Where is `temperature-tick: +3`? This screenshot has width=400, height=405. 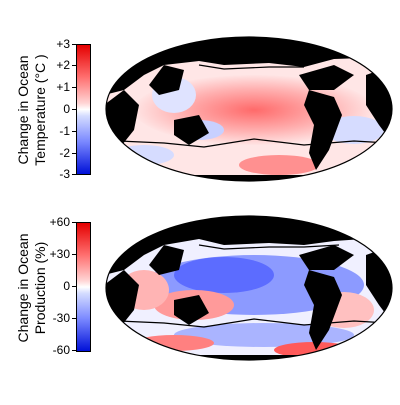
temperature-tick: +3 is located at coordinates (55, 44).